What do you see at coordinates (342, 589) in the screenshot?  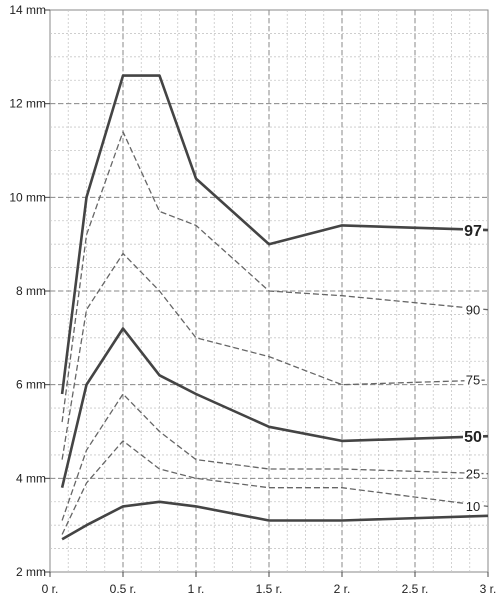 I see `x-tick-label: 2 r.` at bounding box center [342, 589].